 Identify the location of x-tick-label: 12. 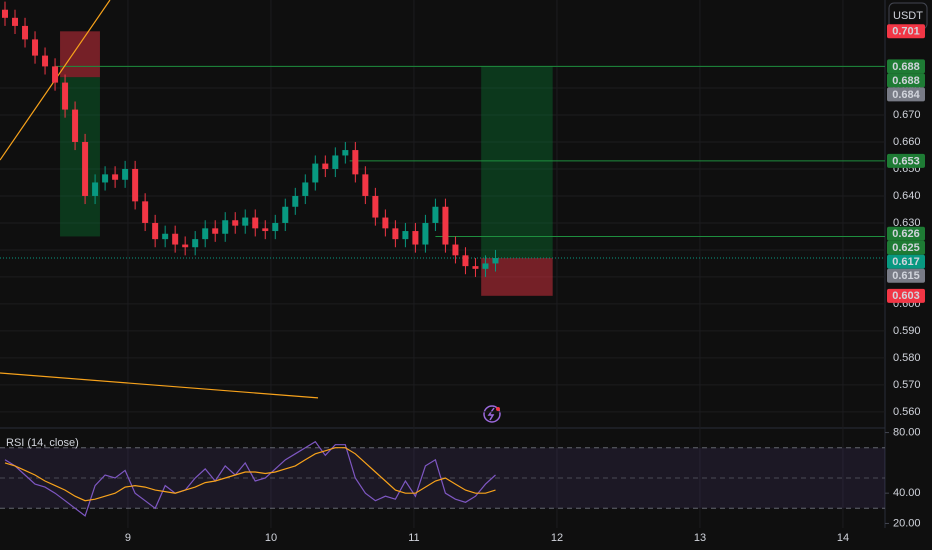
(557, 538).